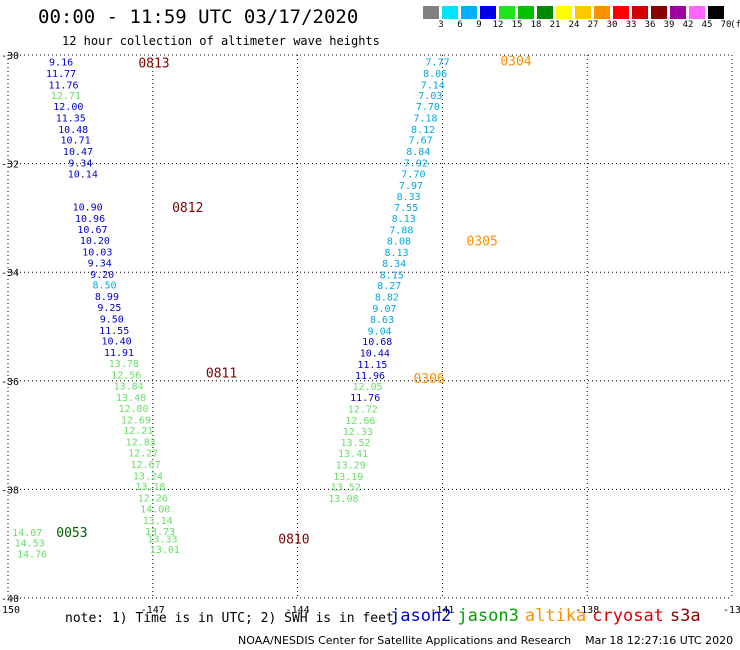  What do you see at coordinates (119, 353) in the screenshot?
I see `wave-height-point: 11.91` at bounding box center [119, 353].